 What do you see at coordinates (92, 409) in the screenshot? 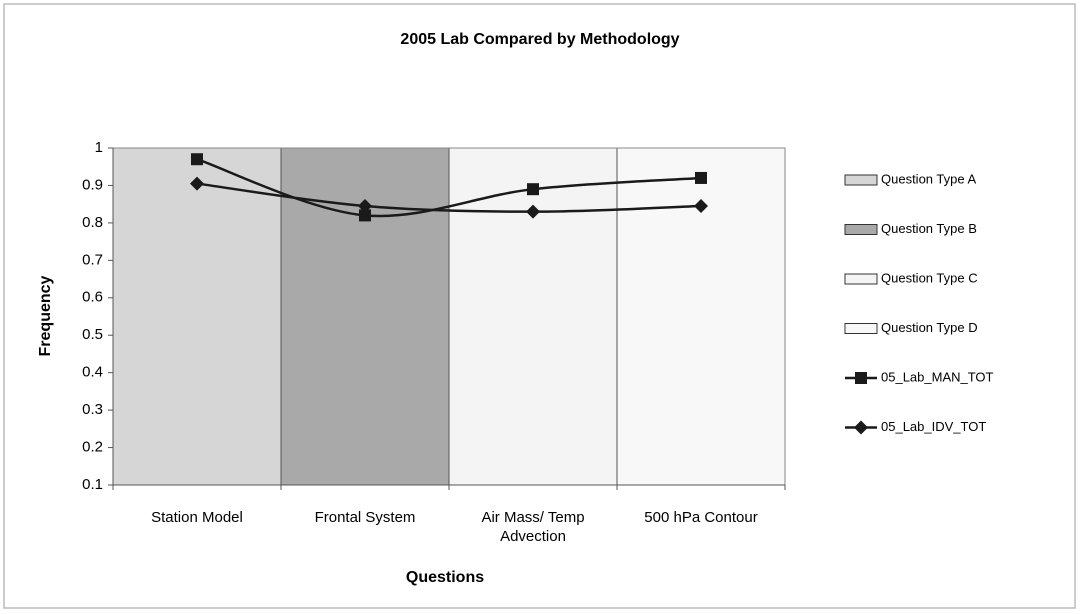
I see `y-tick-label: 0.3` at bounding box center [92, 409].